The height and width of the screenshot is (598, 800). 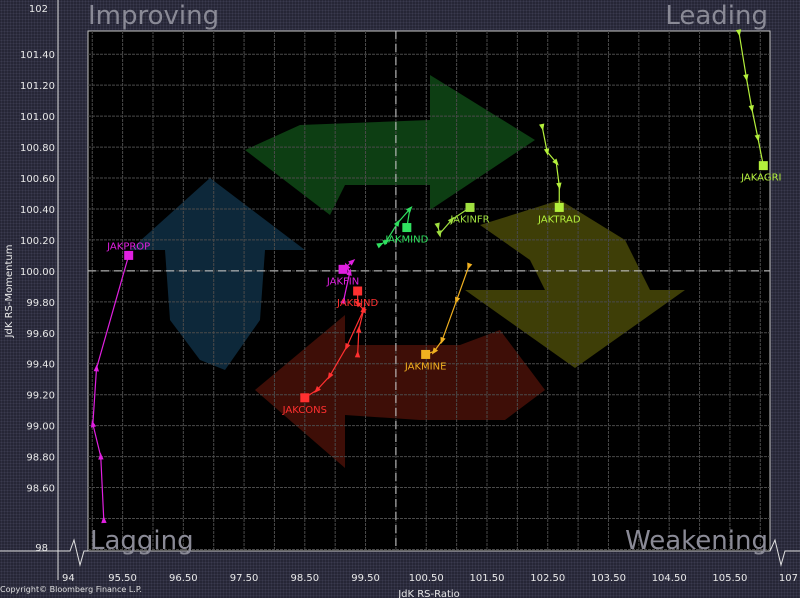 What do you see at coordinates (40, 427) in the screenshot?
I see `y-tick-label: 99.00` at bounding box center [40, 427].